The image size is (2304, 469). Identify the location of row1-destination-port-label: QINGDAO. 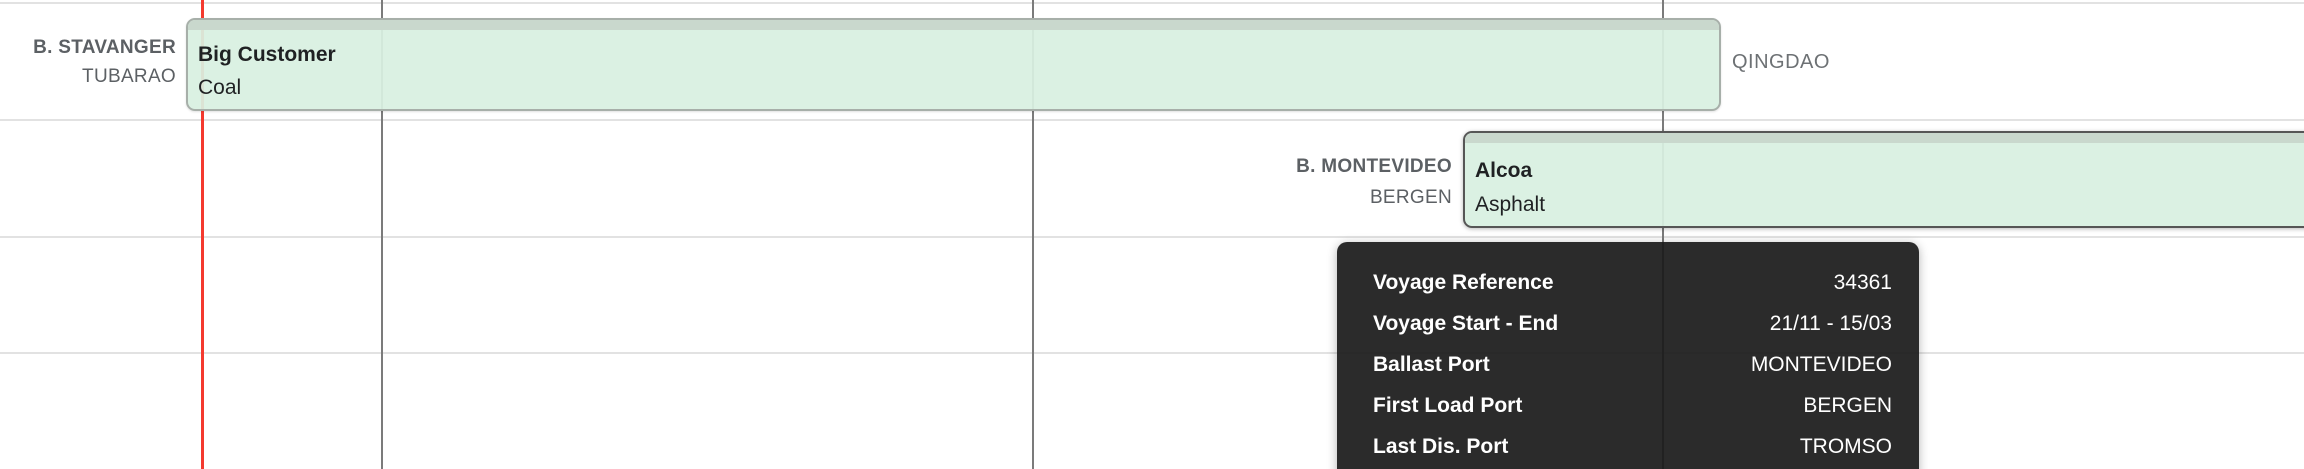
(1781, 62).